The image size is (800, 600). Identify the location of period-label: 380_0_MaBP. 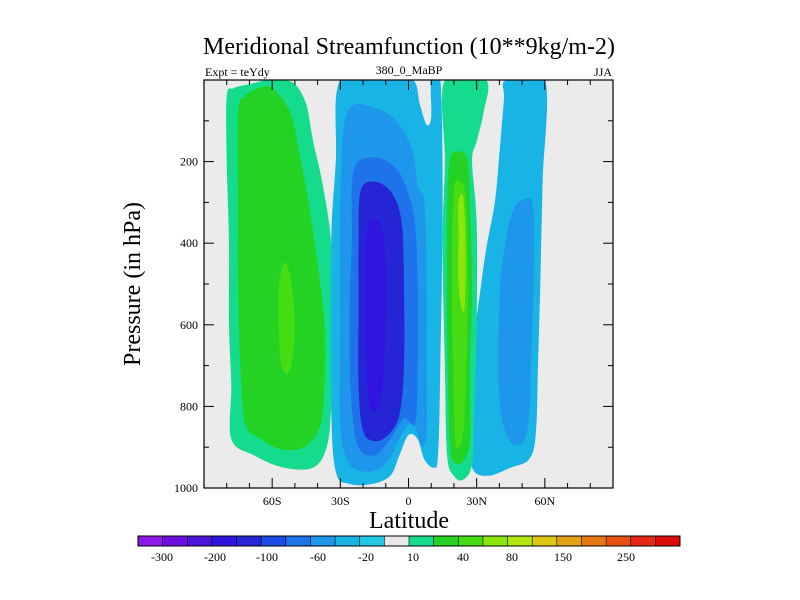
(409, 70).